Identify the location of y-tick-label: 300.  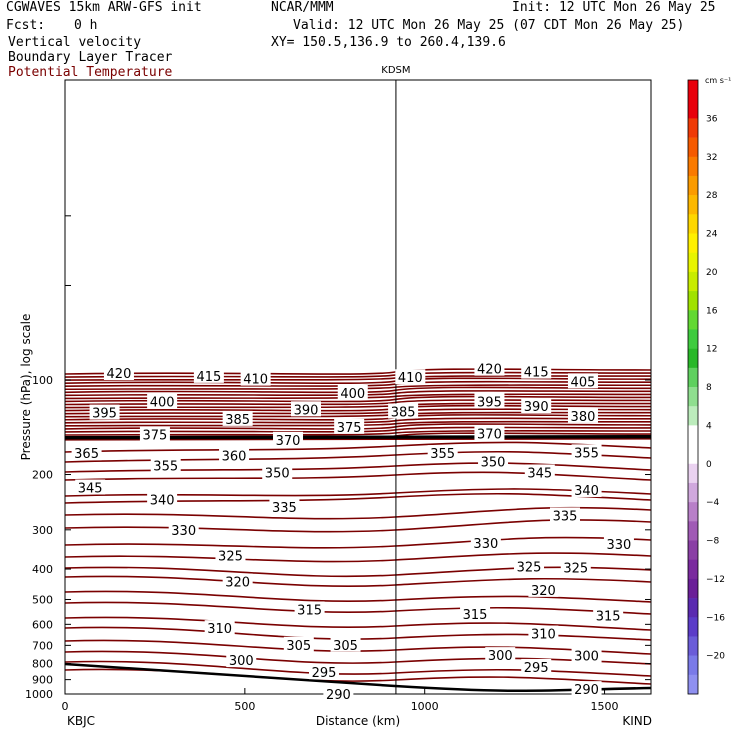
(42, 530).